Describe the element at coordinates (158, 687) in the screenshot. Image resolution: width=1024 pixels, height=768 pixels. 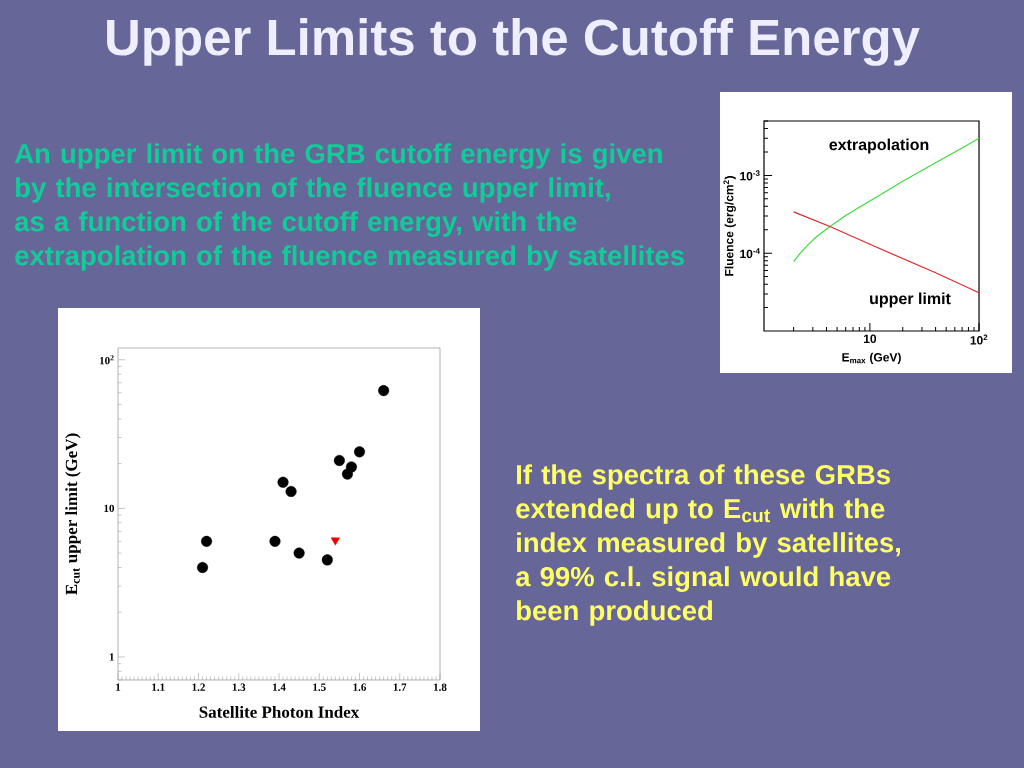
I see `x-tick-label: 1.1` at that location.